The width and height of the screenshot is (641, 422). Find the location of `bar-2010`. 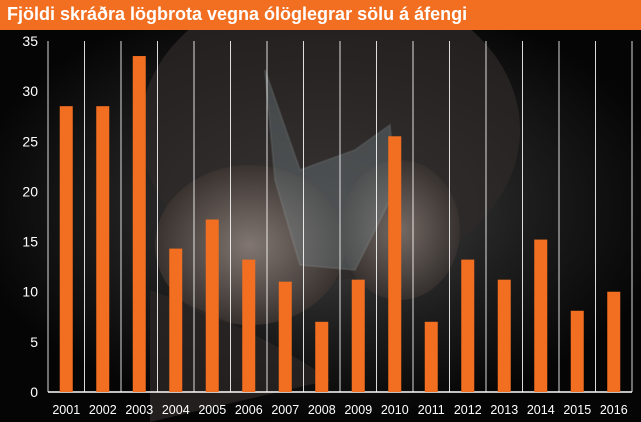

bar-2010 is located at coordinates (395, 264).